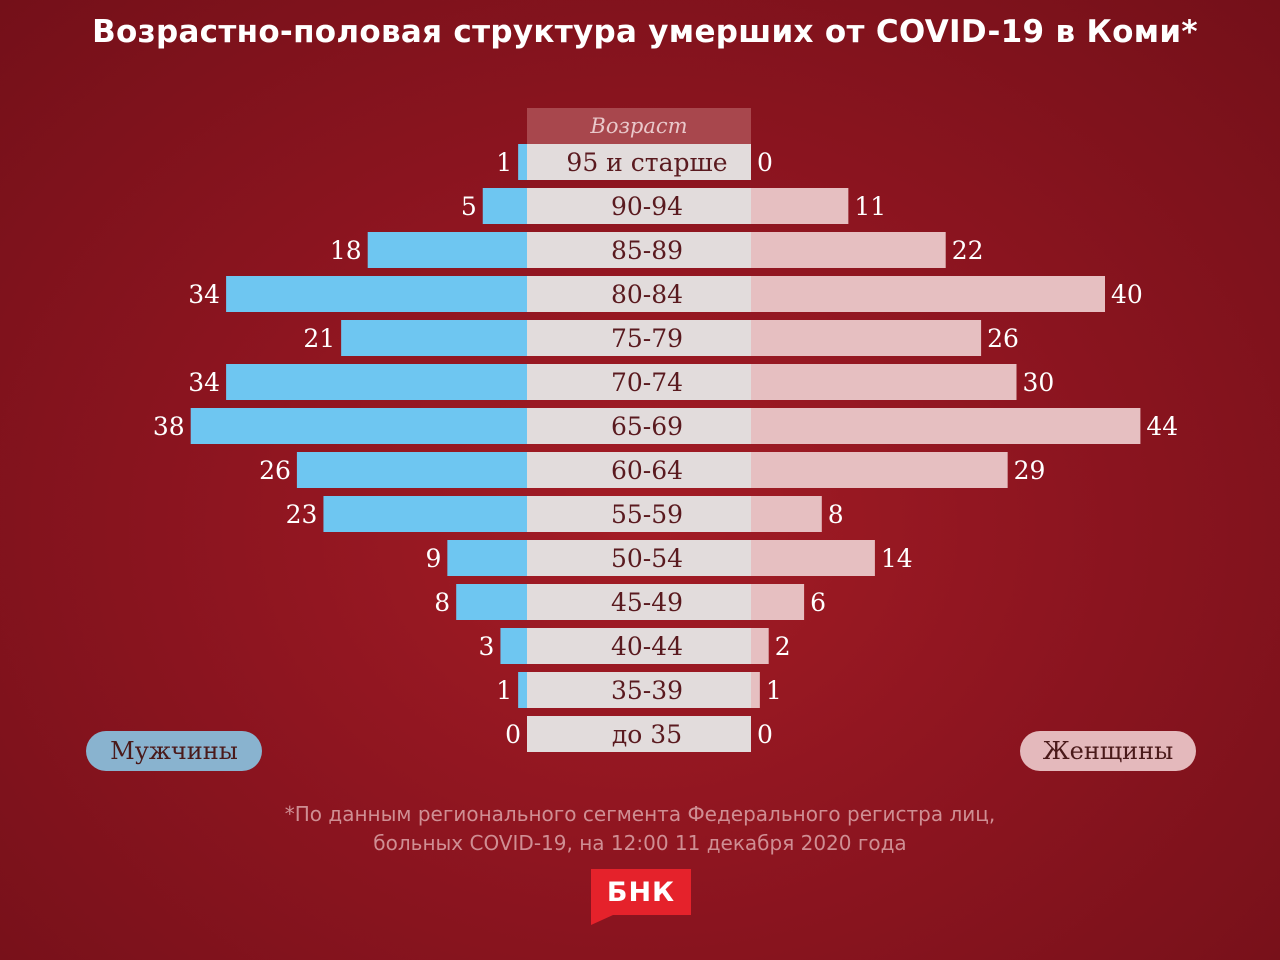  Describe the element at coordinates (1003, 338) in the screenshot. I see `women-value-label: 26` at that location.